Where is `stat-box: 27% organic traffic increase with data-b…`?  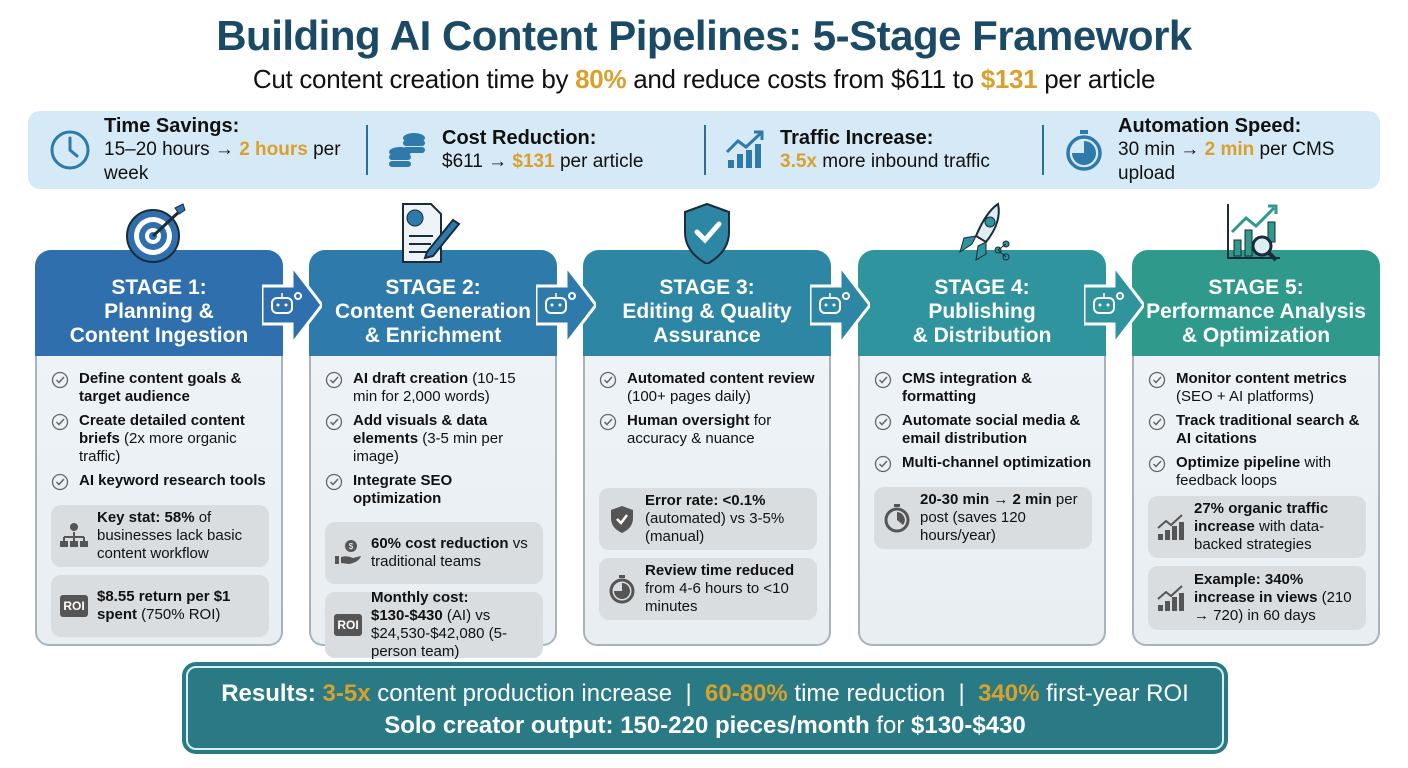 stat-box: 27% organic traffic increase with data-b… is located at coordinates (1257, 527).